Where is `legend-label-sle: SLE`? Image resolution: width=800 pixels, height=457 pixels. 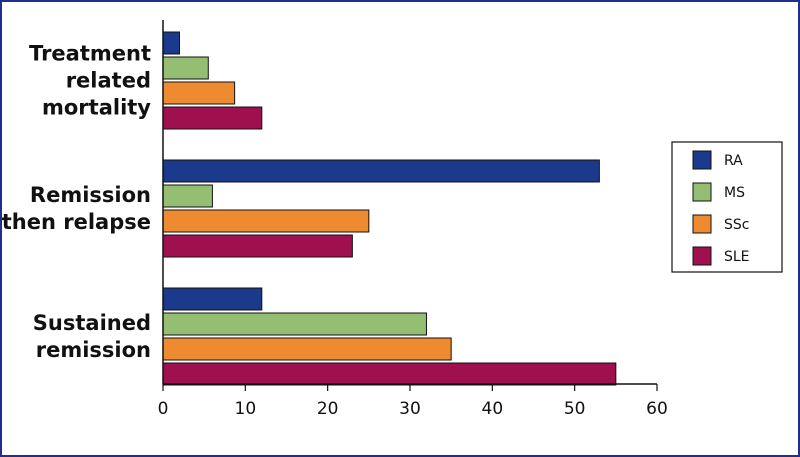
legend-label-sle: SLE is located at coordinates (737, 257).